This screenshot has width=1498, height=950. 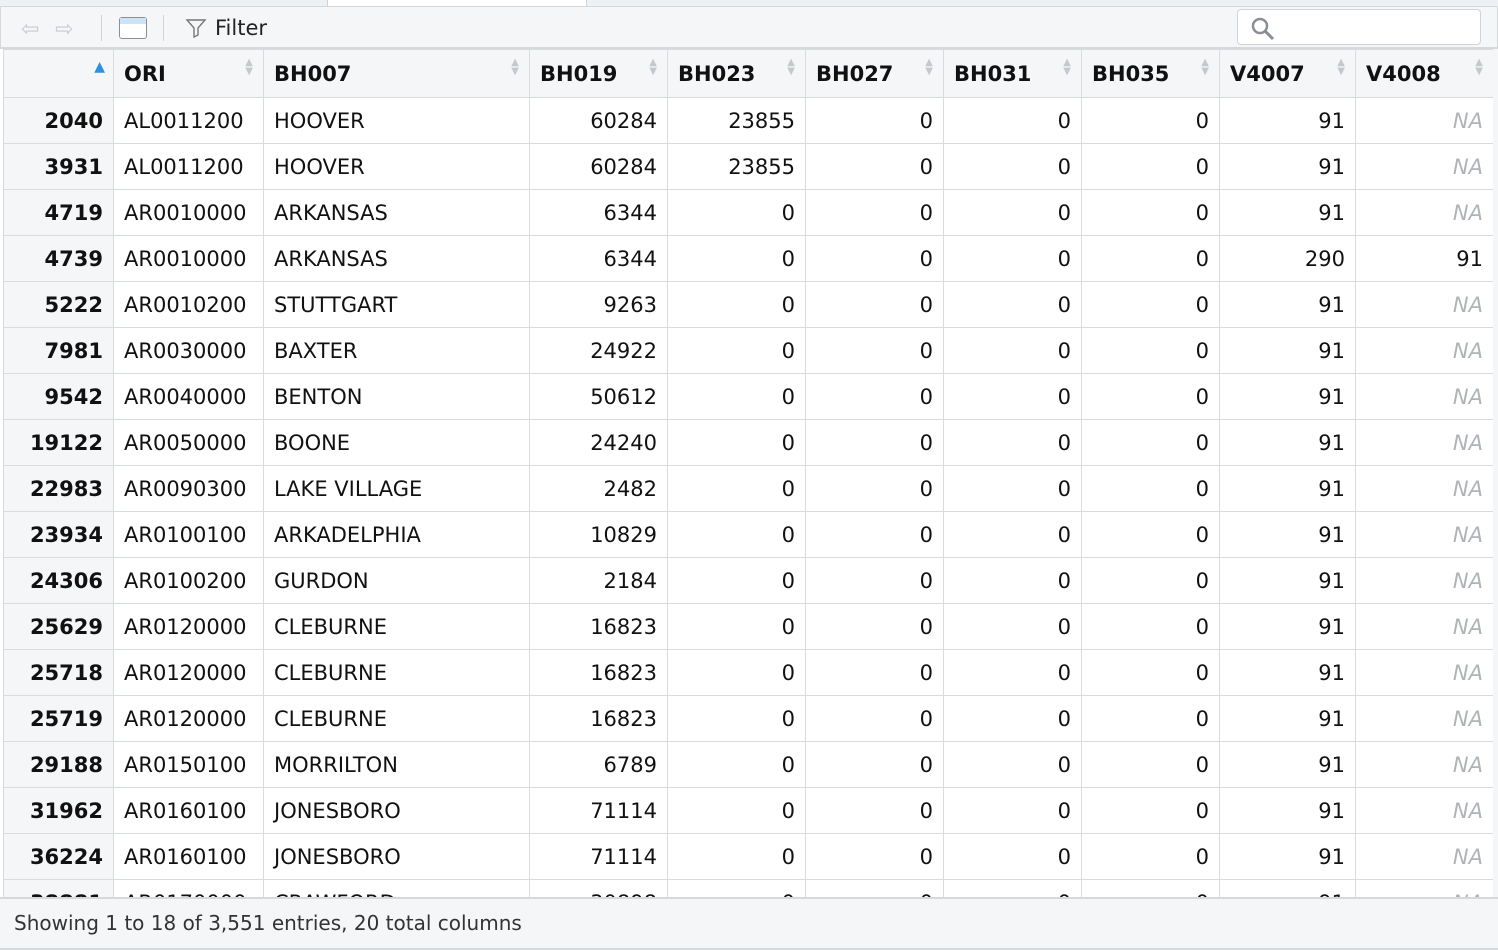 What do you see at coordinates (598, 304) in the screenshot?
I see `cell-bh019: 9263` at bounding box center [598, 304].